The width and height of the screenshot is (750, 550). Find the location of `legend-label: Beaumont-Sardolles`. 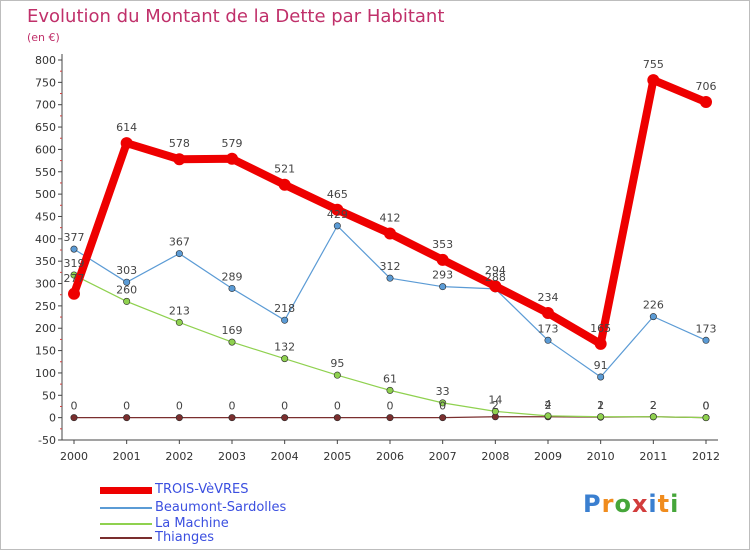

legend-label: Beaumont-Sardolles is located at coordinates (221, 507).